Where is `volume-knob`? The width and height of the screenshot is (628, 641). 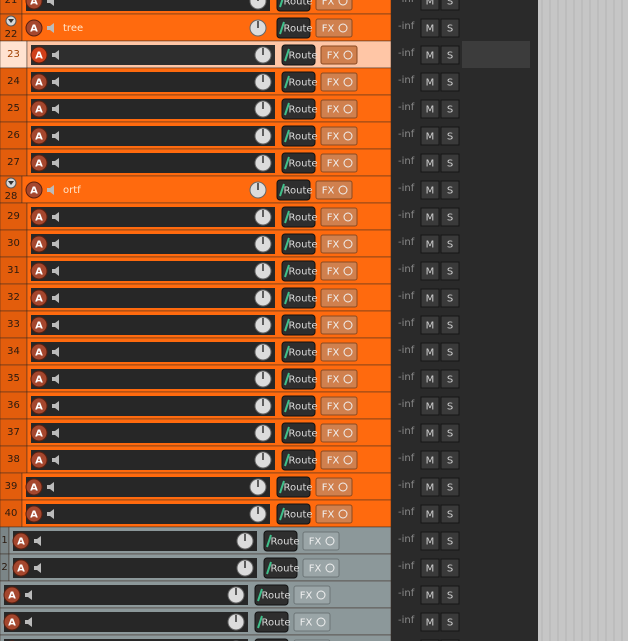 volume-knob is located at coordinates (258, 5).